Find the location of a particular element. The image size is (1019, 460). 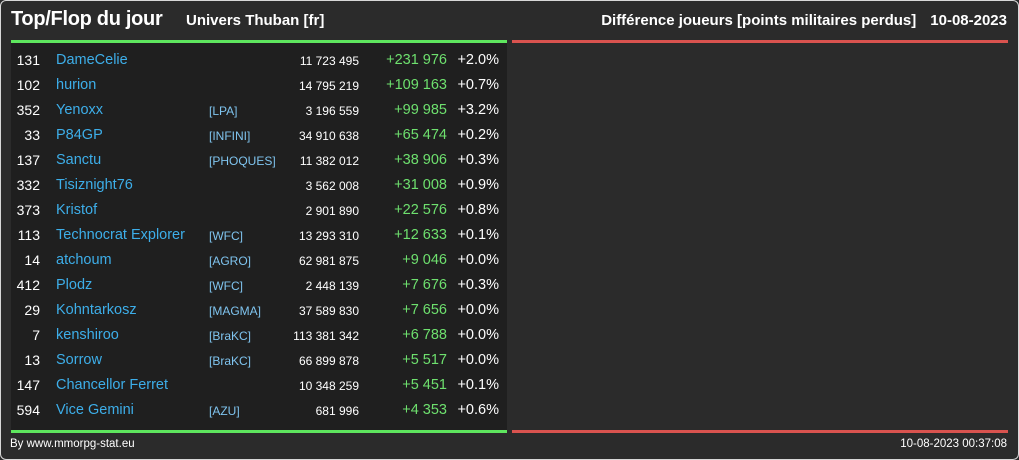

player-alliance-link: [PHOQUES] is located at coordinates (242, 161).